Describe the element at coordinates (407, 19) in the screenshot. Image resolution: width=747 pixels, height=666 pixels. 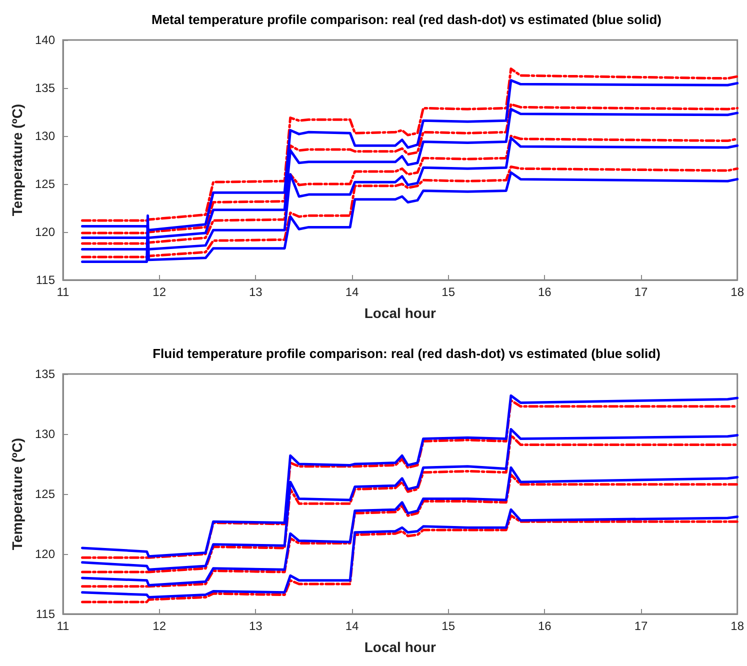
I see `chart-title: Metal temperature profile comparison: real (red dash-dot) vs estimated (blue solid)` at that location.